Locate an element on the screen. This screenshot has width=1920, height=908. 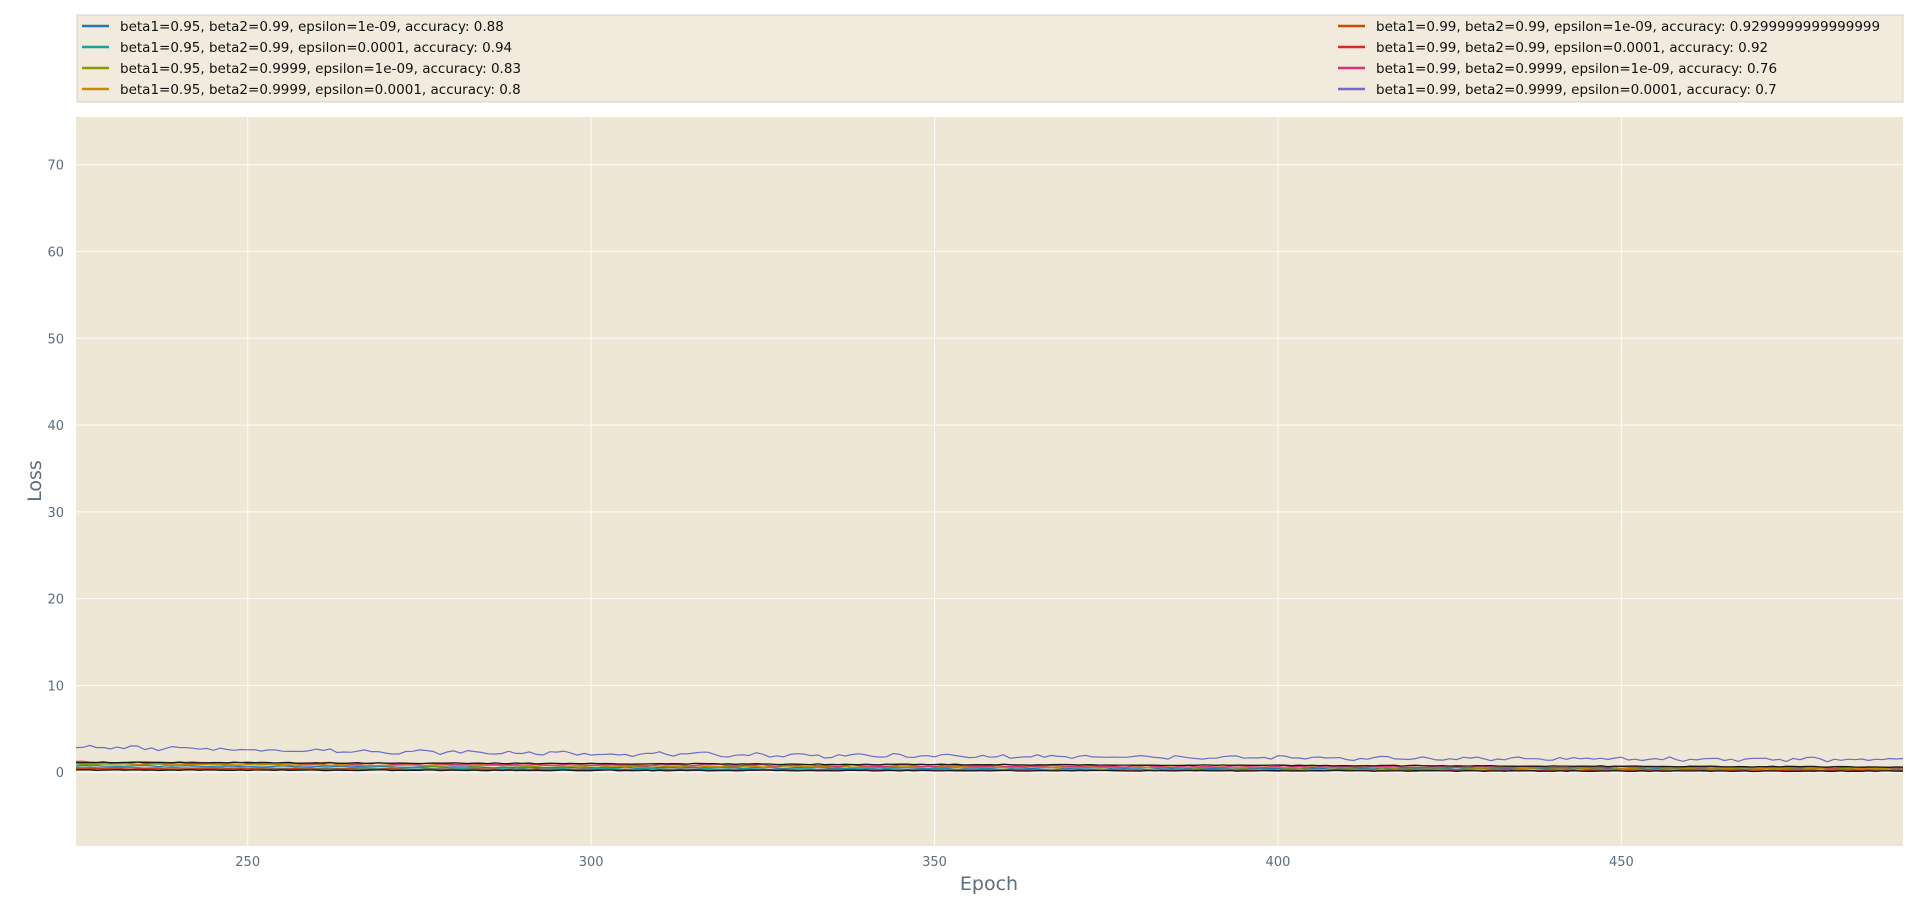
x-tick-label: 300 is located at coordinates (591, 862).